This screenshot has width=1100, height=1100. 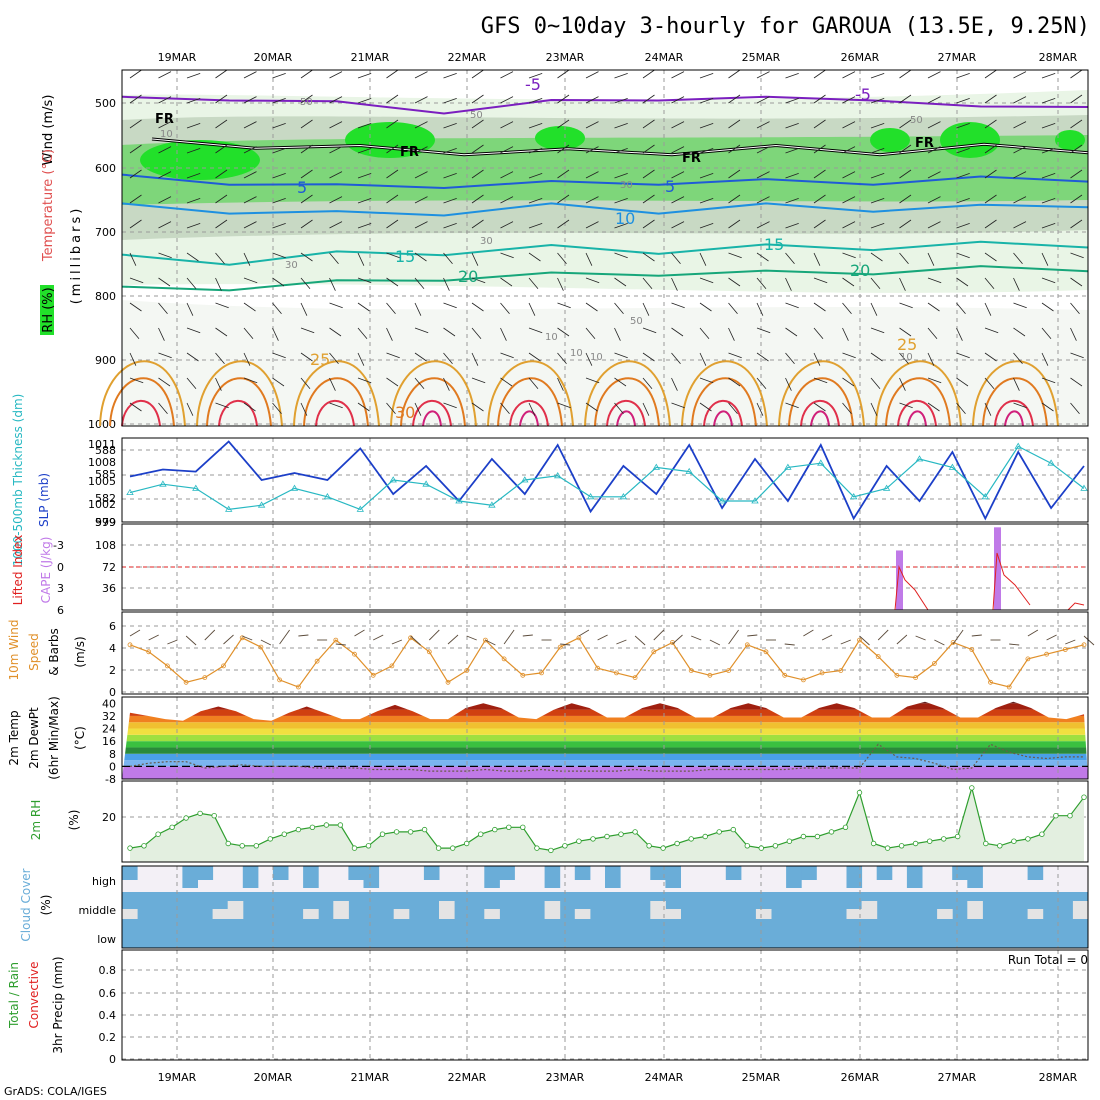 I want to click on cape-tick: 36, so click(x=109, y=588).